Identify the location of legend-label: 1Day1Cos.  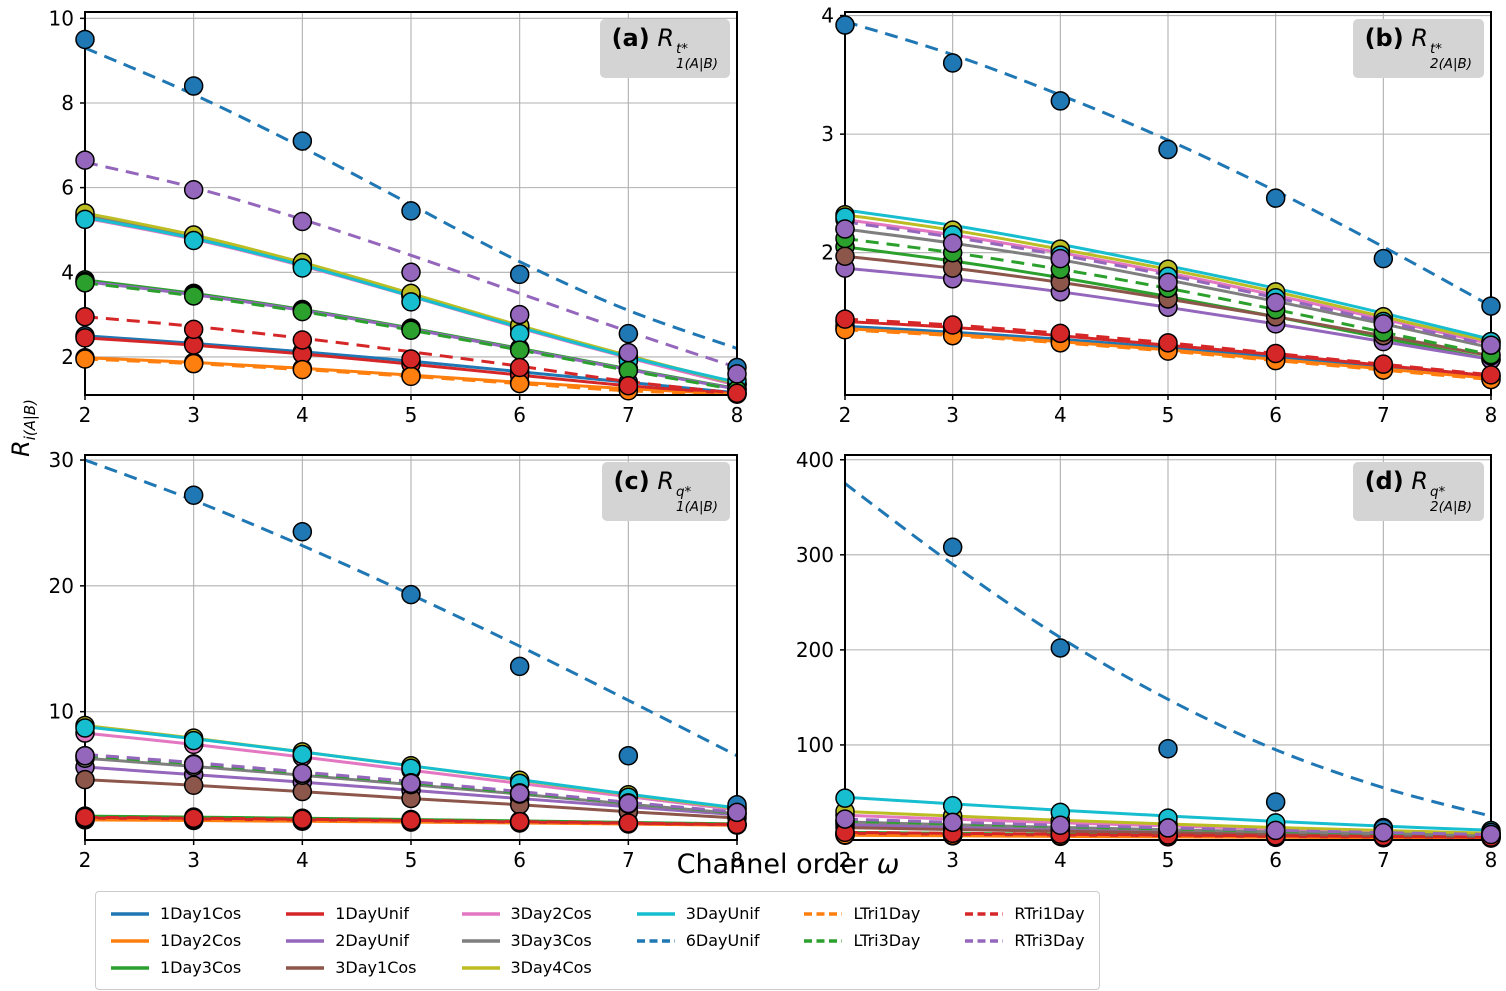
(201, 913).